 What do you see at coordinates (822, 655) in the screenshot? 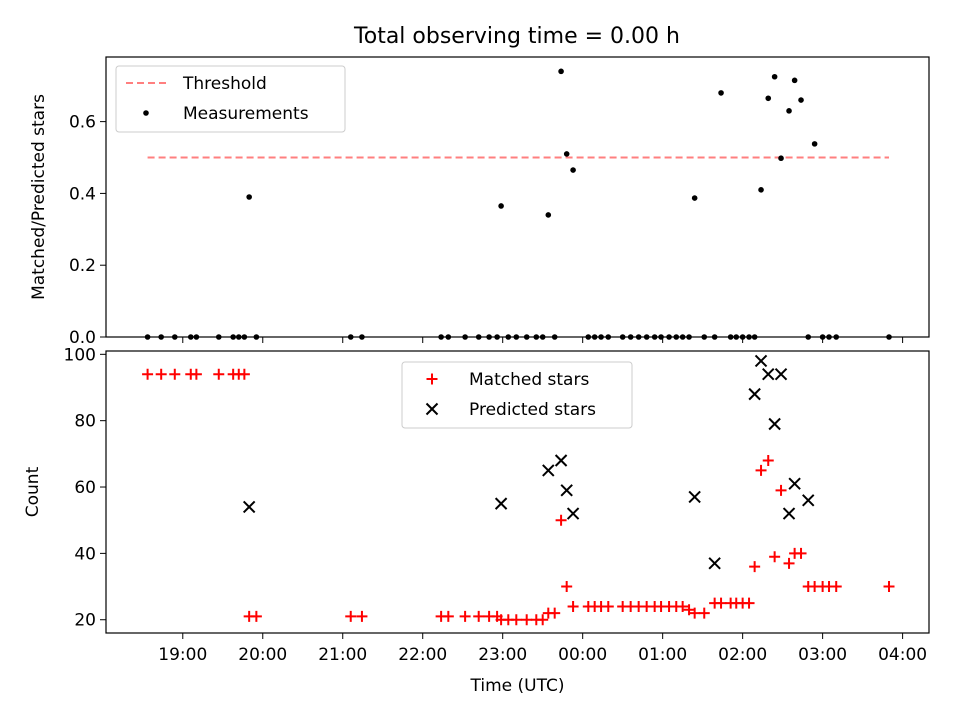
I see `x-tick-label: 03:00` at bounding box center [822, 655].